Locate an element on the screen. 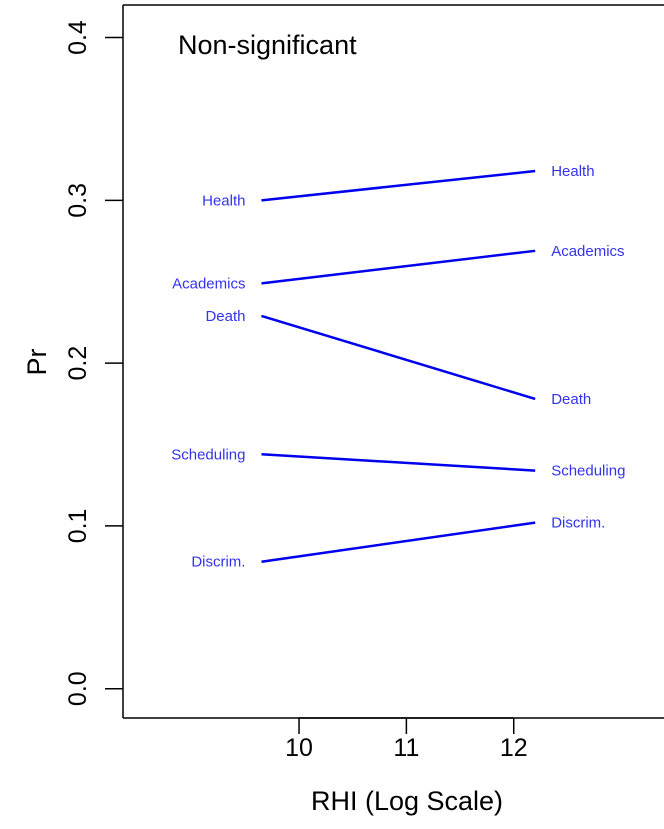 This screenshot has height=829, width=664. y-axis-label: Pr is located at coordinates (37, 361).